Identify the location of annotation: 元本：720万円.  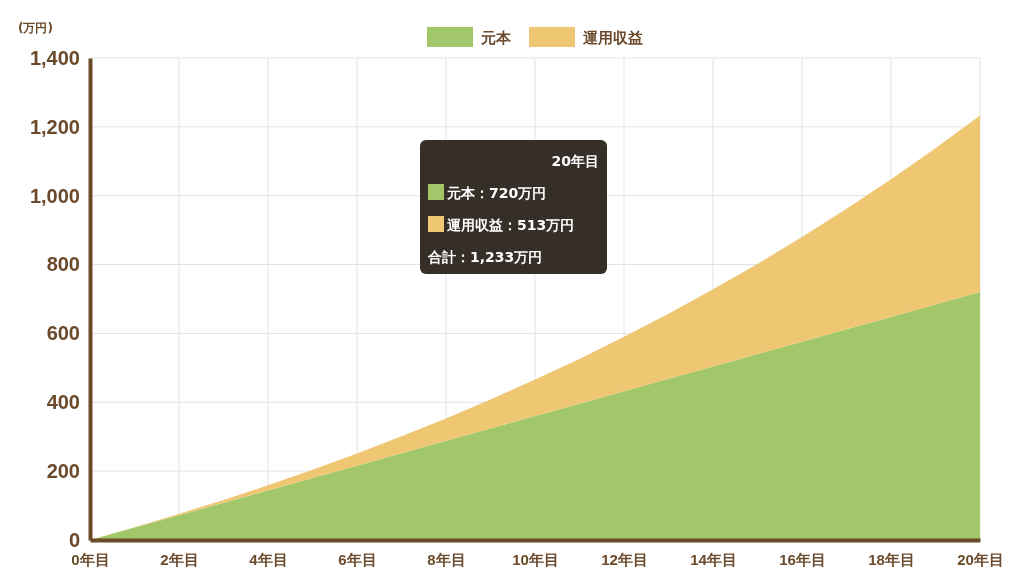
(496, 193).